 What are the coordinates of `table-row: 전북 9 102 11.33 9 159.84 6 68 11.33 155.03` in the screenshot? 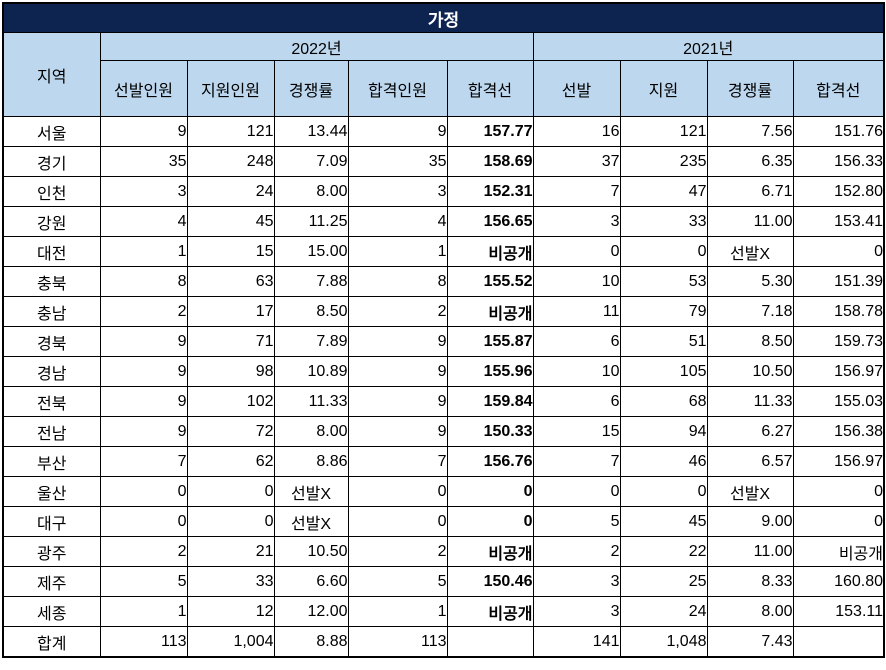 It's located at (443, 401).